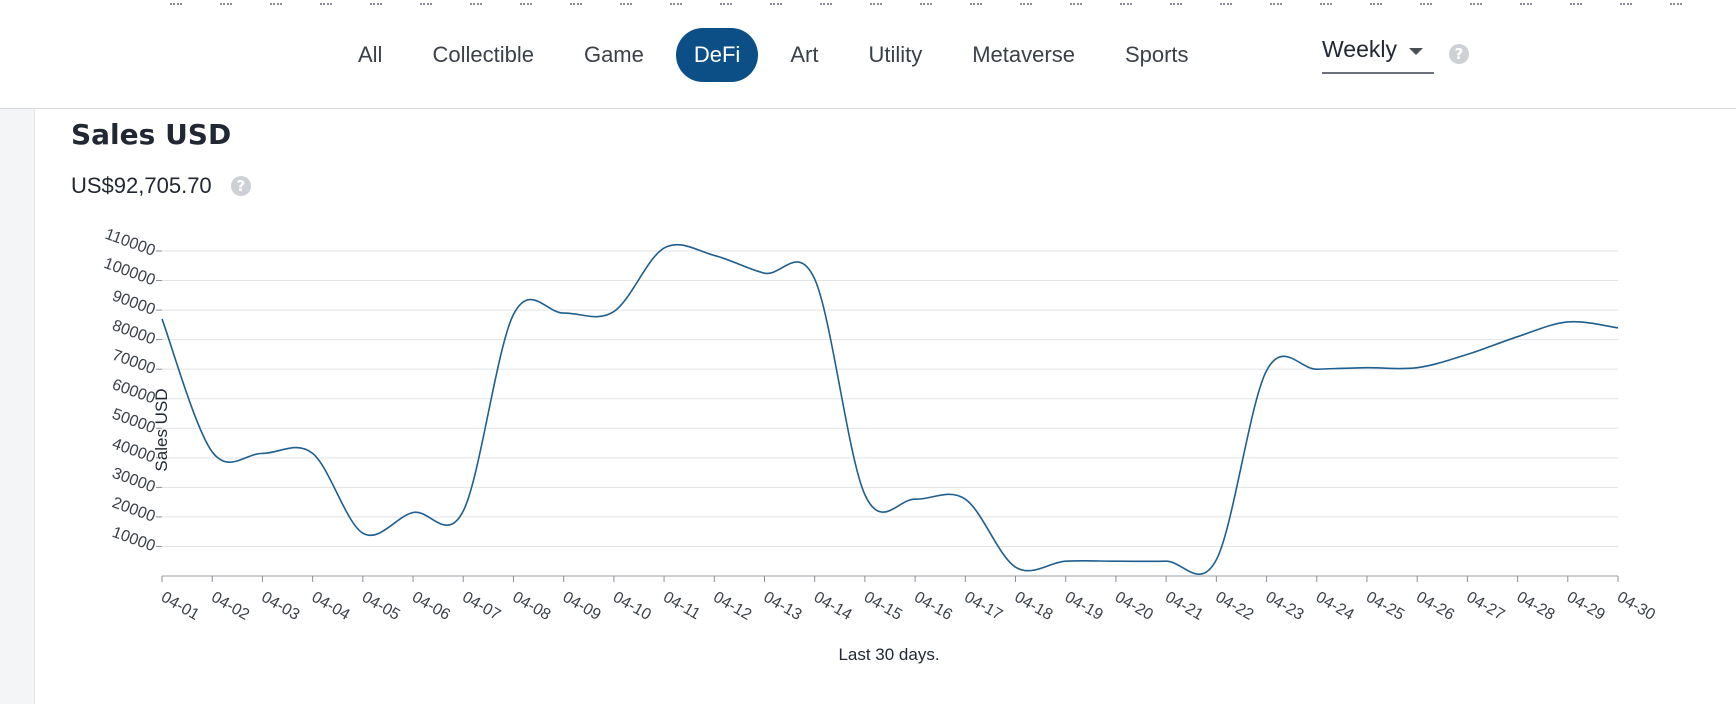 The height and width of the screenshot is (704, 1736). Describe the element at coordinates (1156, 54) in the screenshot. I see `tab-sports: Sports` at that location.